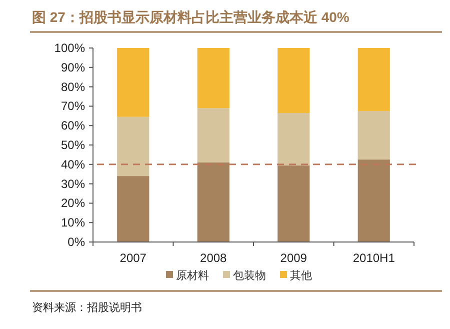 This screenshot has width=450, height=329. I want to click on legend-label: 其他, so click(301, 275).